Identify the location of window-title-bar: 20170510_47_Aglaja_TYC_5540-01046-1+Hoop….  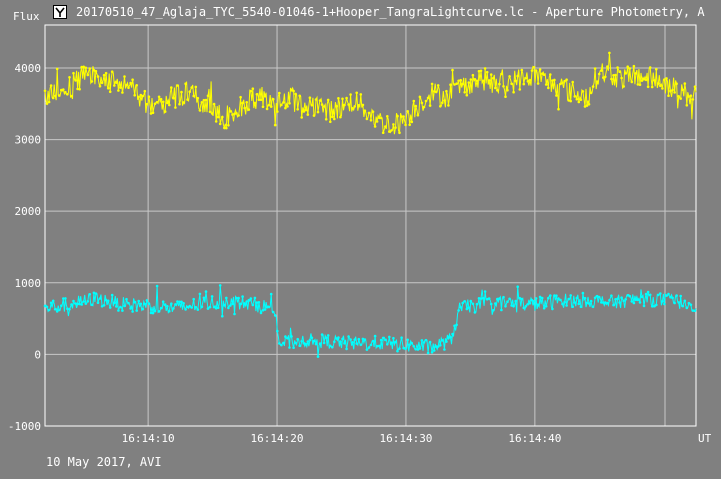
(360, 12).